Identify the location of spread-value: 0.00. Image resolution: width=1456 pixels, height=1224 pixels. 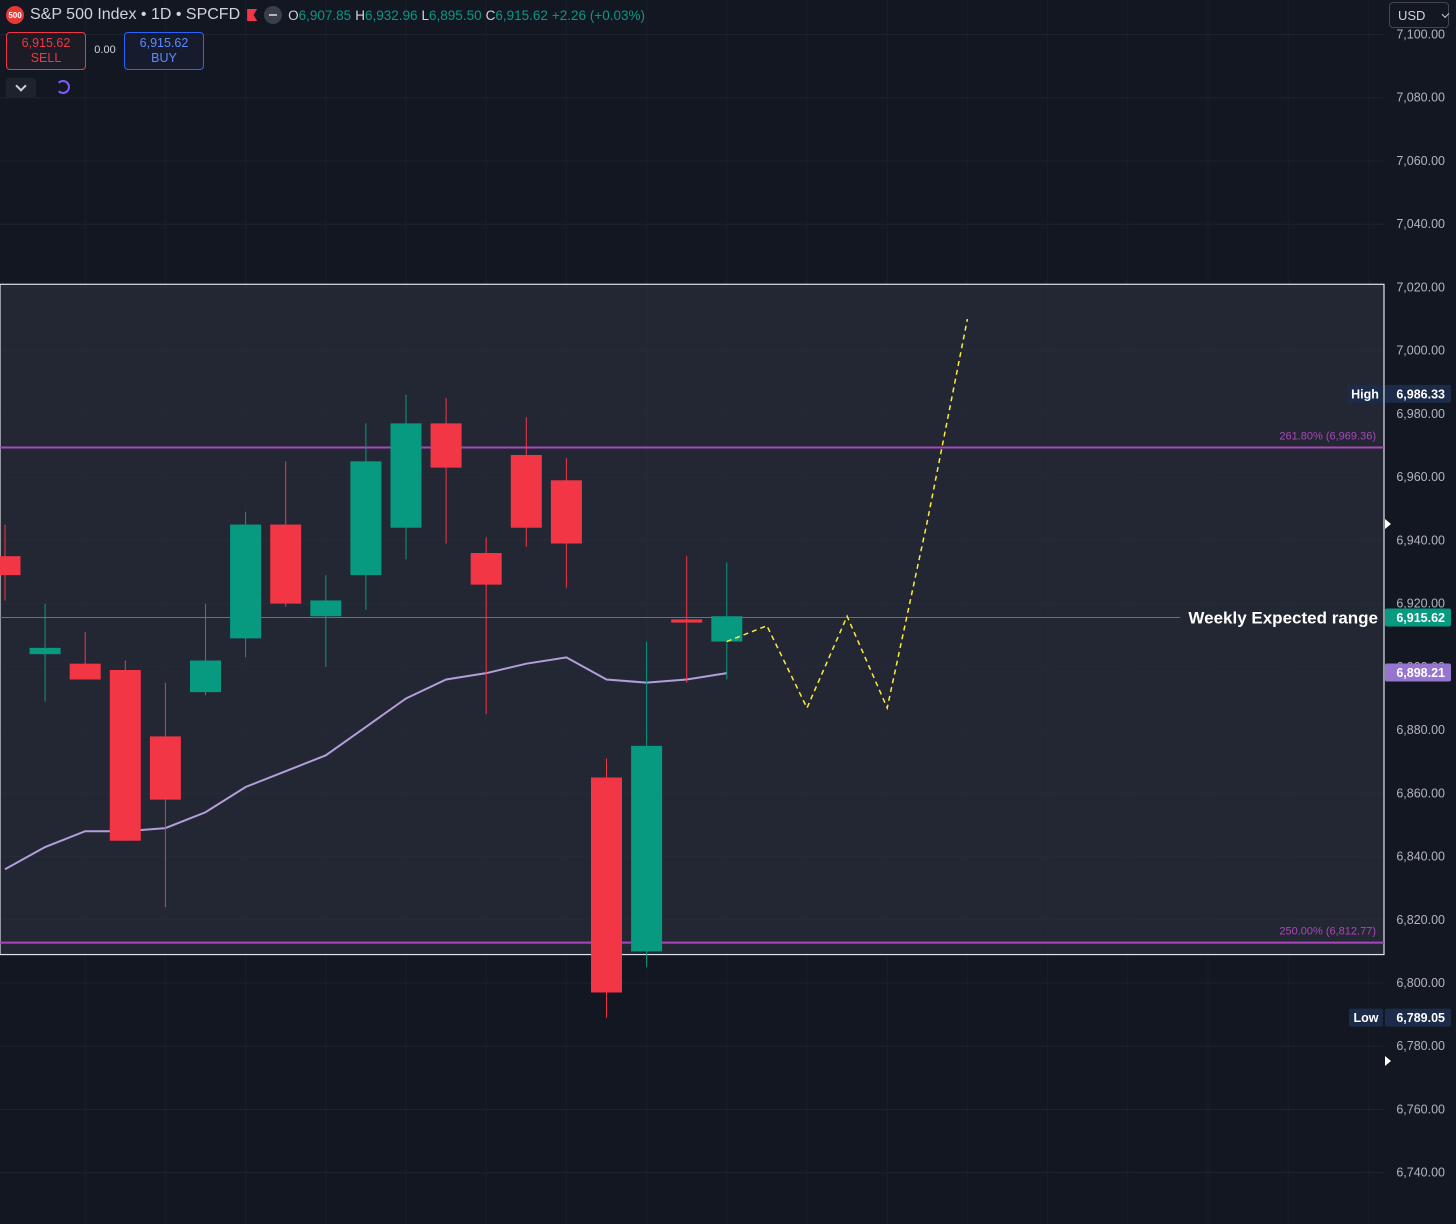
(105, 50).